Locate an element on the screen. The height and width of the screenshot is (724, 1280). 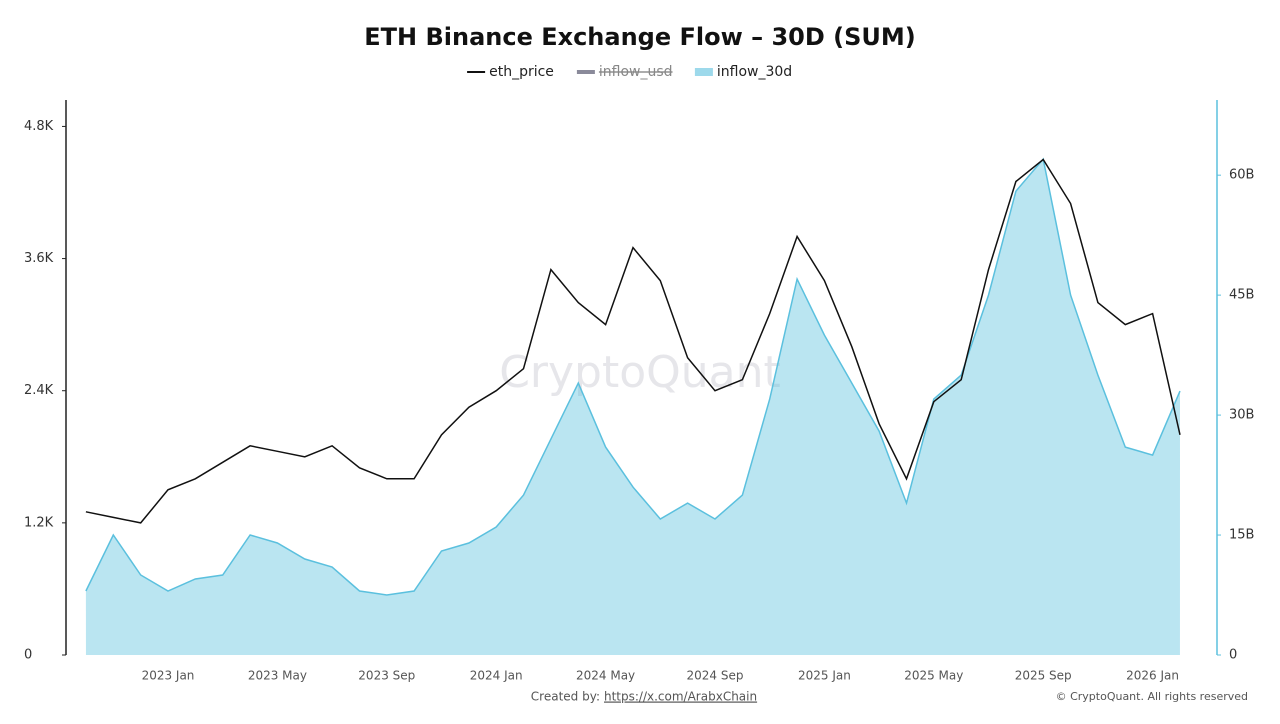
y-tick-label: 2.4K is located at coordinates (39, 390).